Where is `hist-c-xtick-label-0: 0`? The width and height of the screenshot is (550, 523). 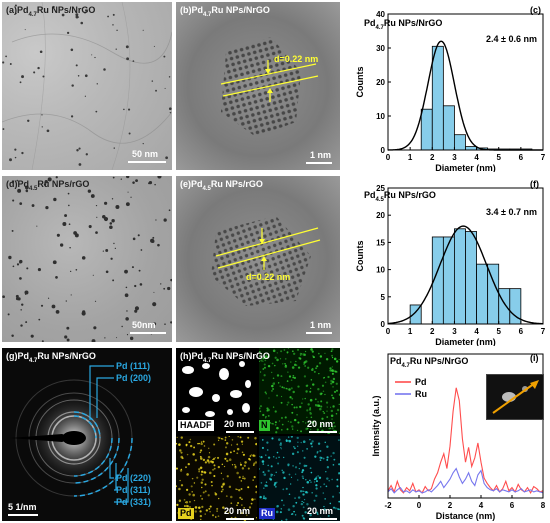
hist-c-xtick-label-0: 0 is located at coordinates (388, 157).